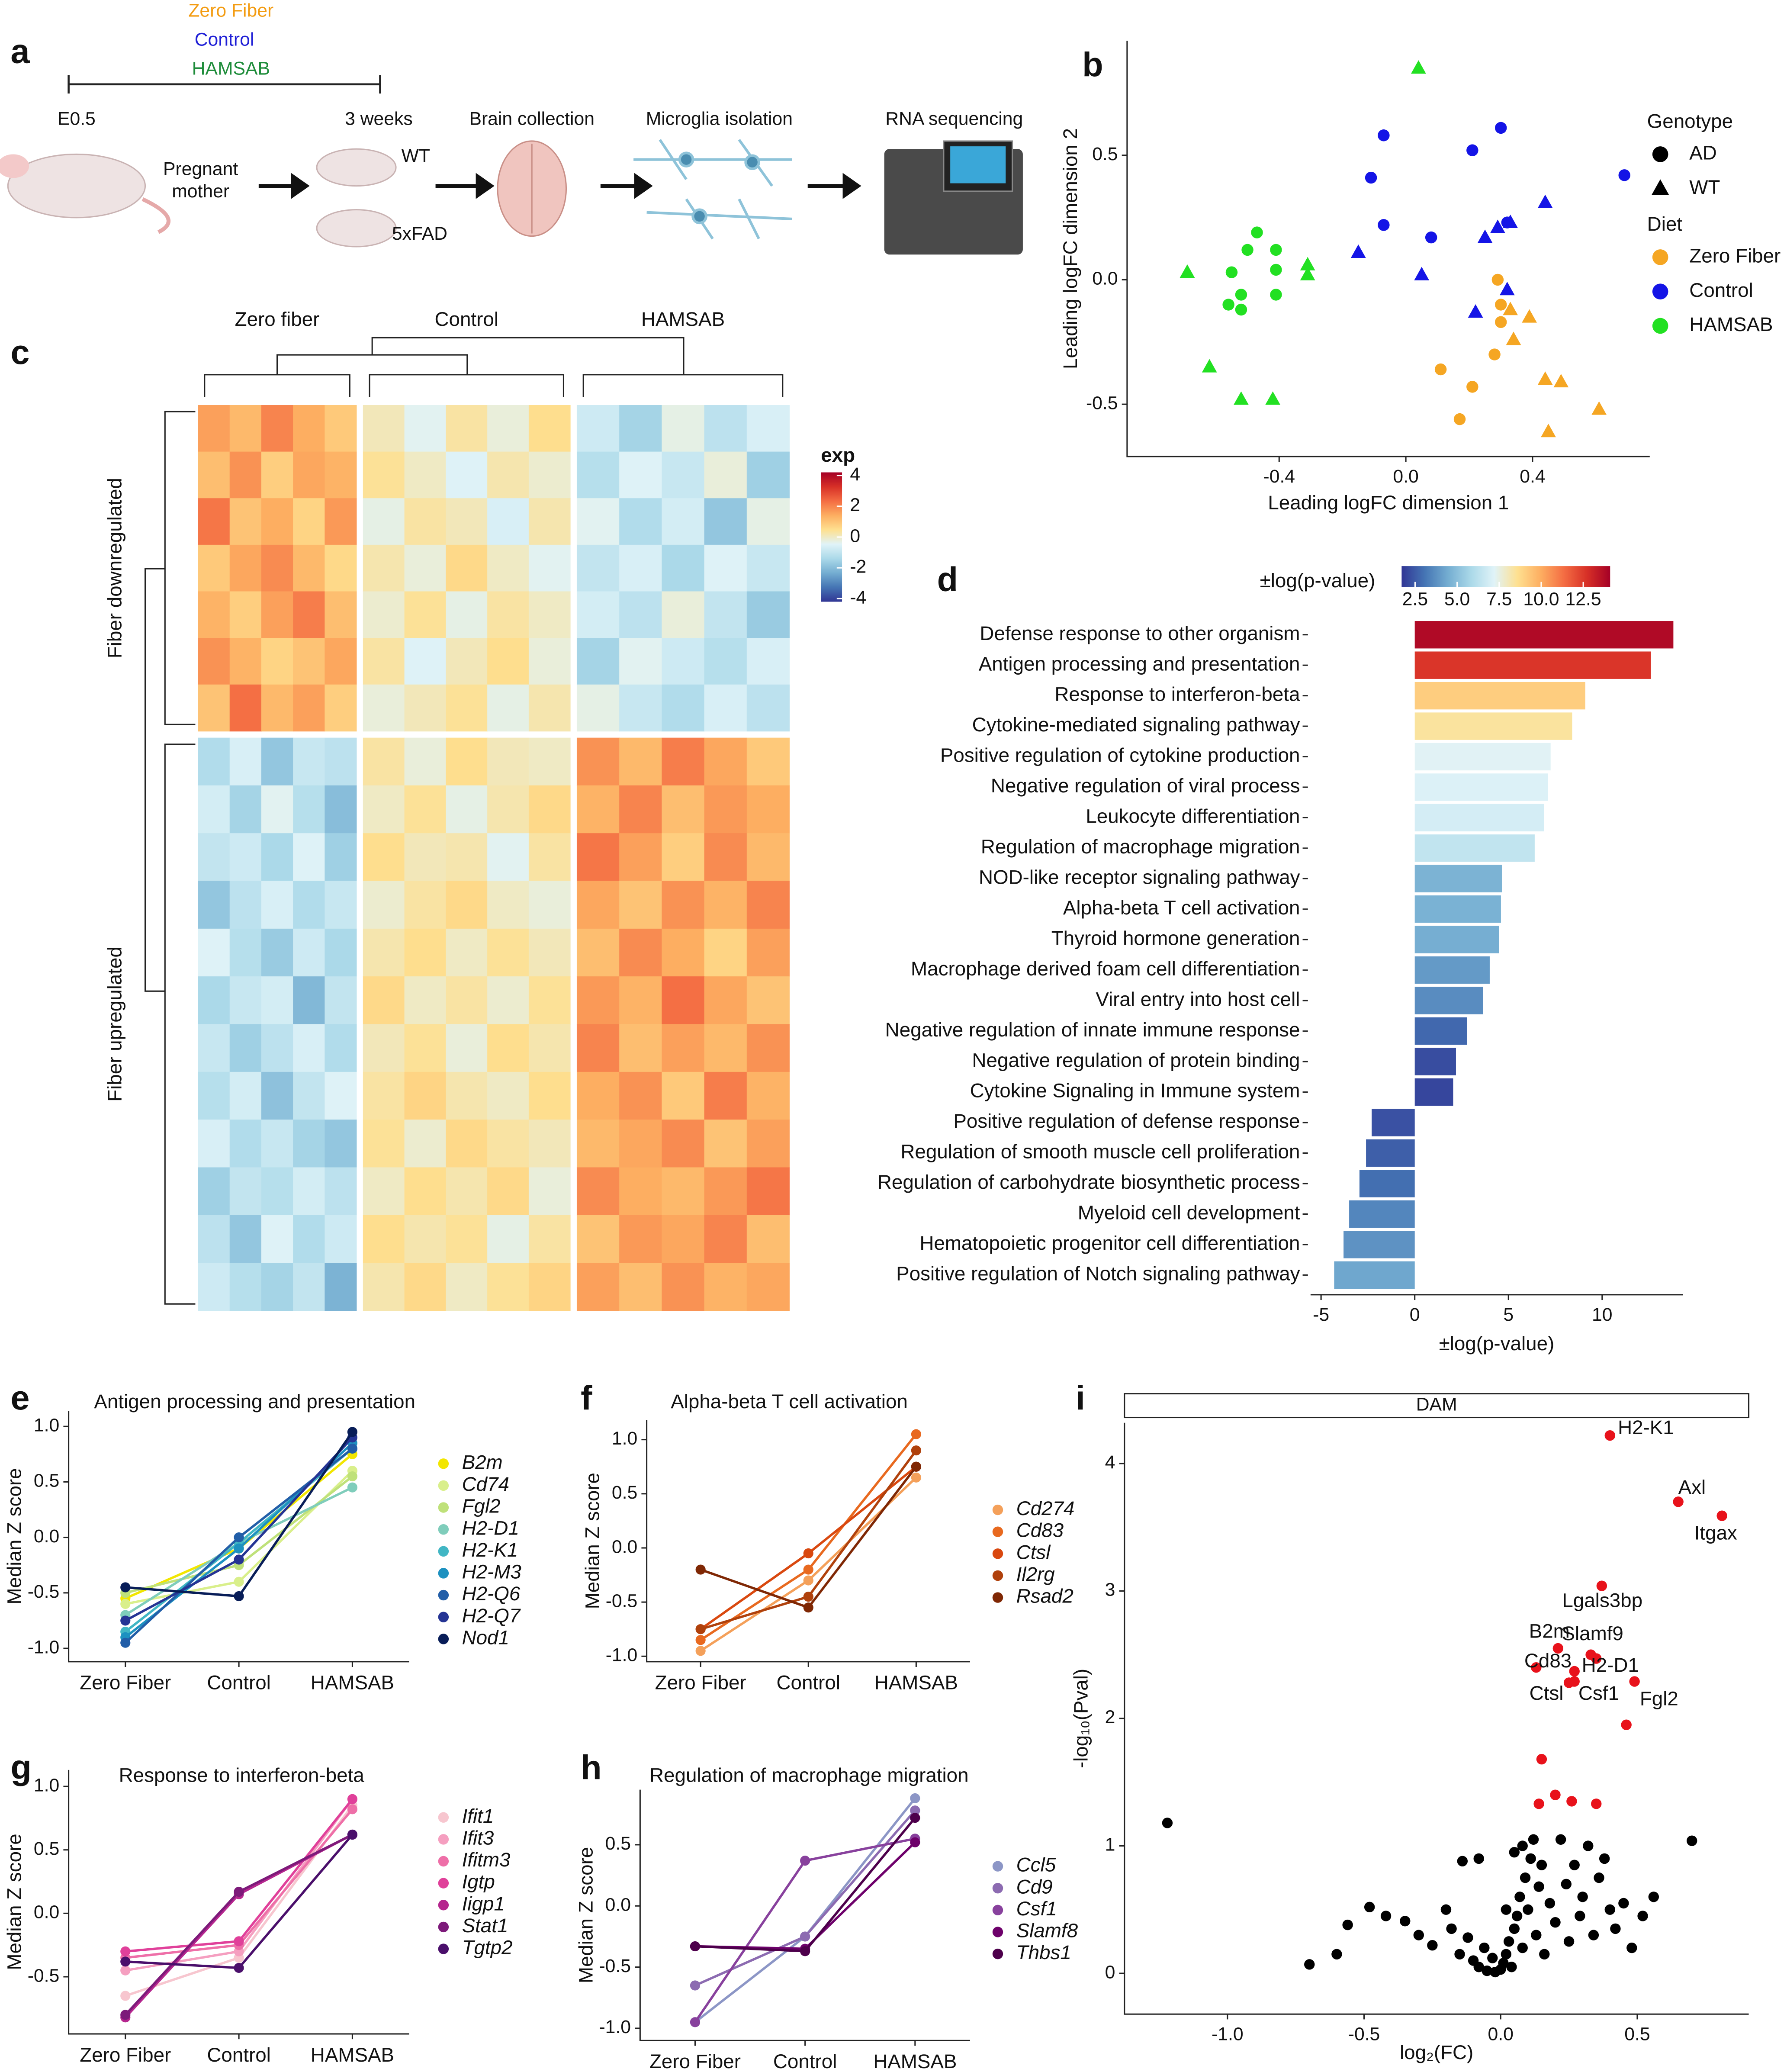 This screenshot has width=1787, height=2072. I want to click on y-tick-label: 1.0, so click(46, 1785).